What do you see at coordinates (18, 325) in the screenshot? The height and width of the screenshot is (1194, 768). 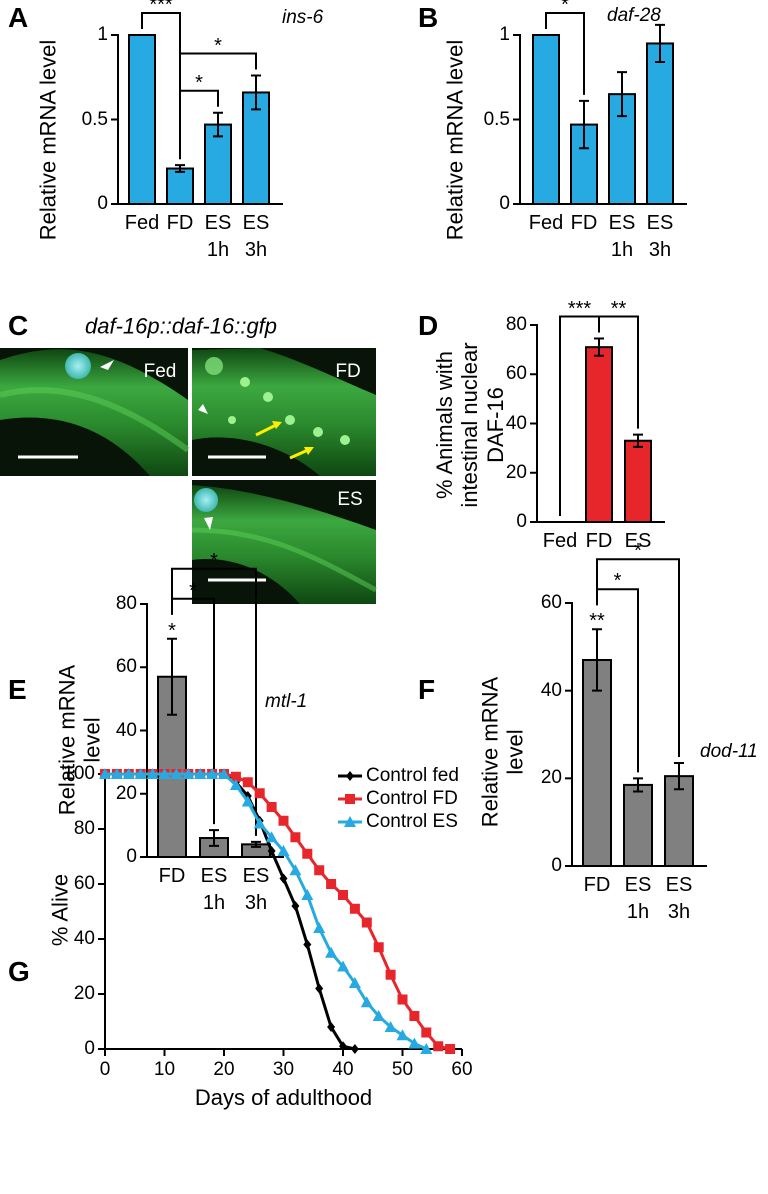 I see `panel-label: C` at bounding box center [18, 325].